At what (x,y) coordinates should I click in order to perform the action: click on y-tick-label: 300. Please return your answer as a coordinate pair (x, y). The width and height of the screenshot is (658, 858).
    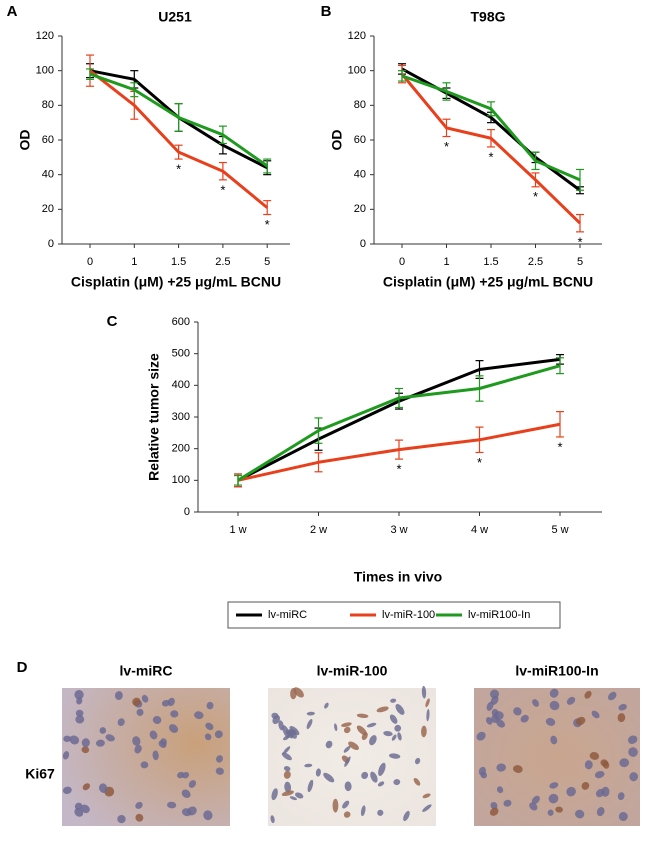
    Looking at the image, I should click on (181, 417).